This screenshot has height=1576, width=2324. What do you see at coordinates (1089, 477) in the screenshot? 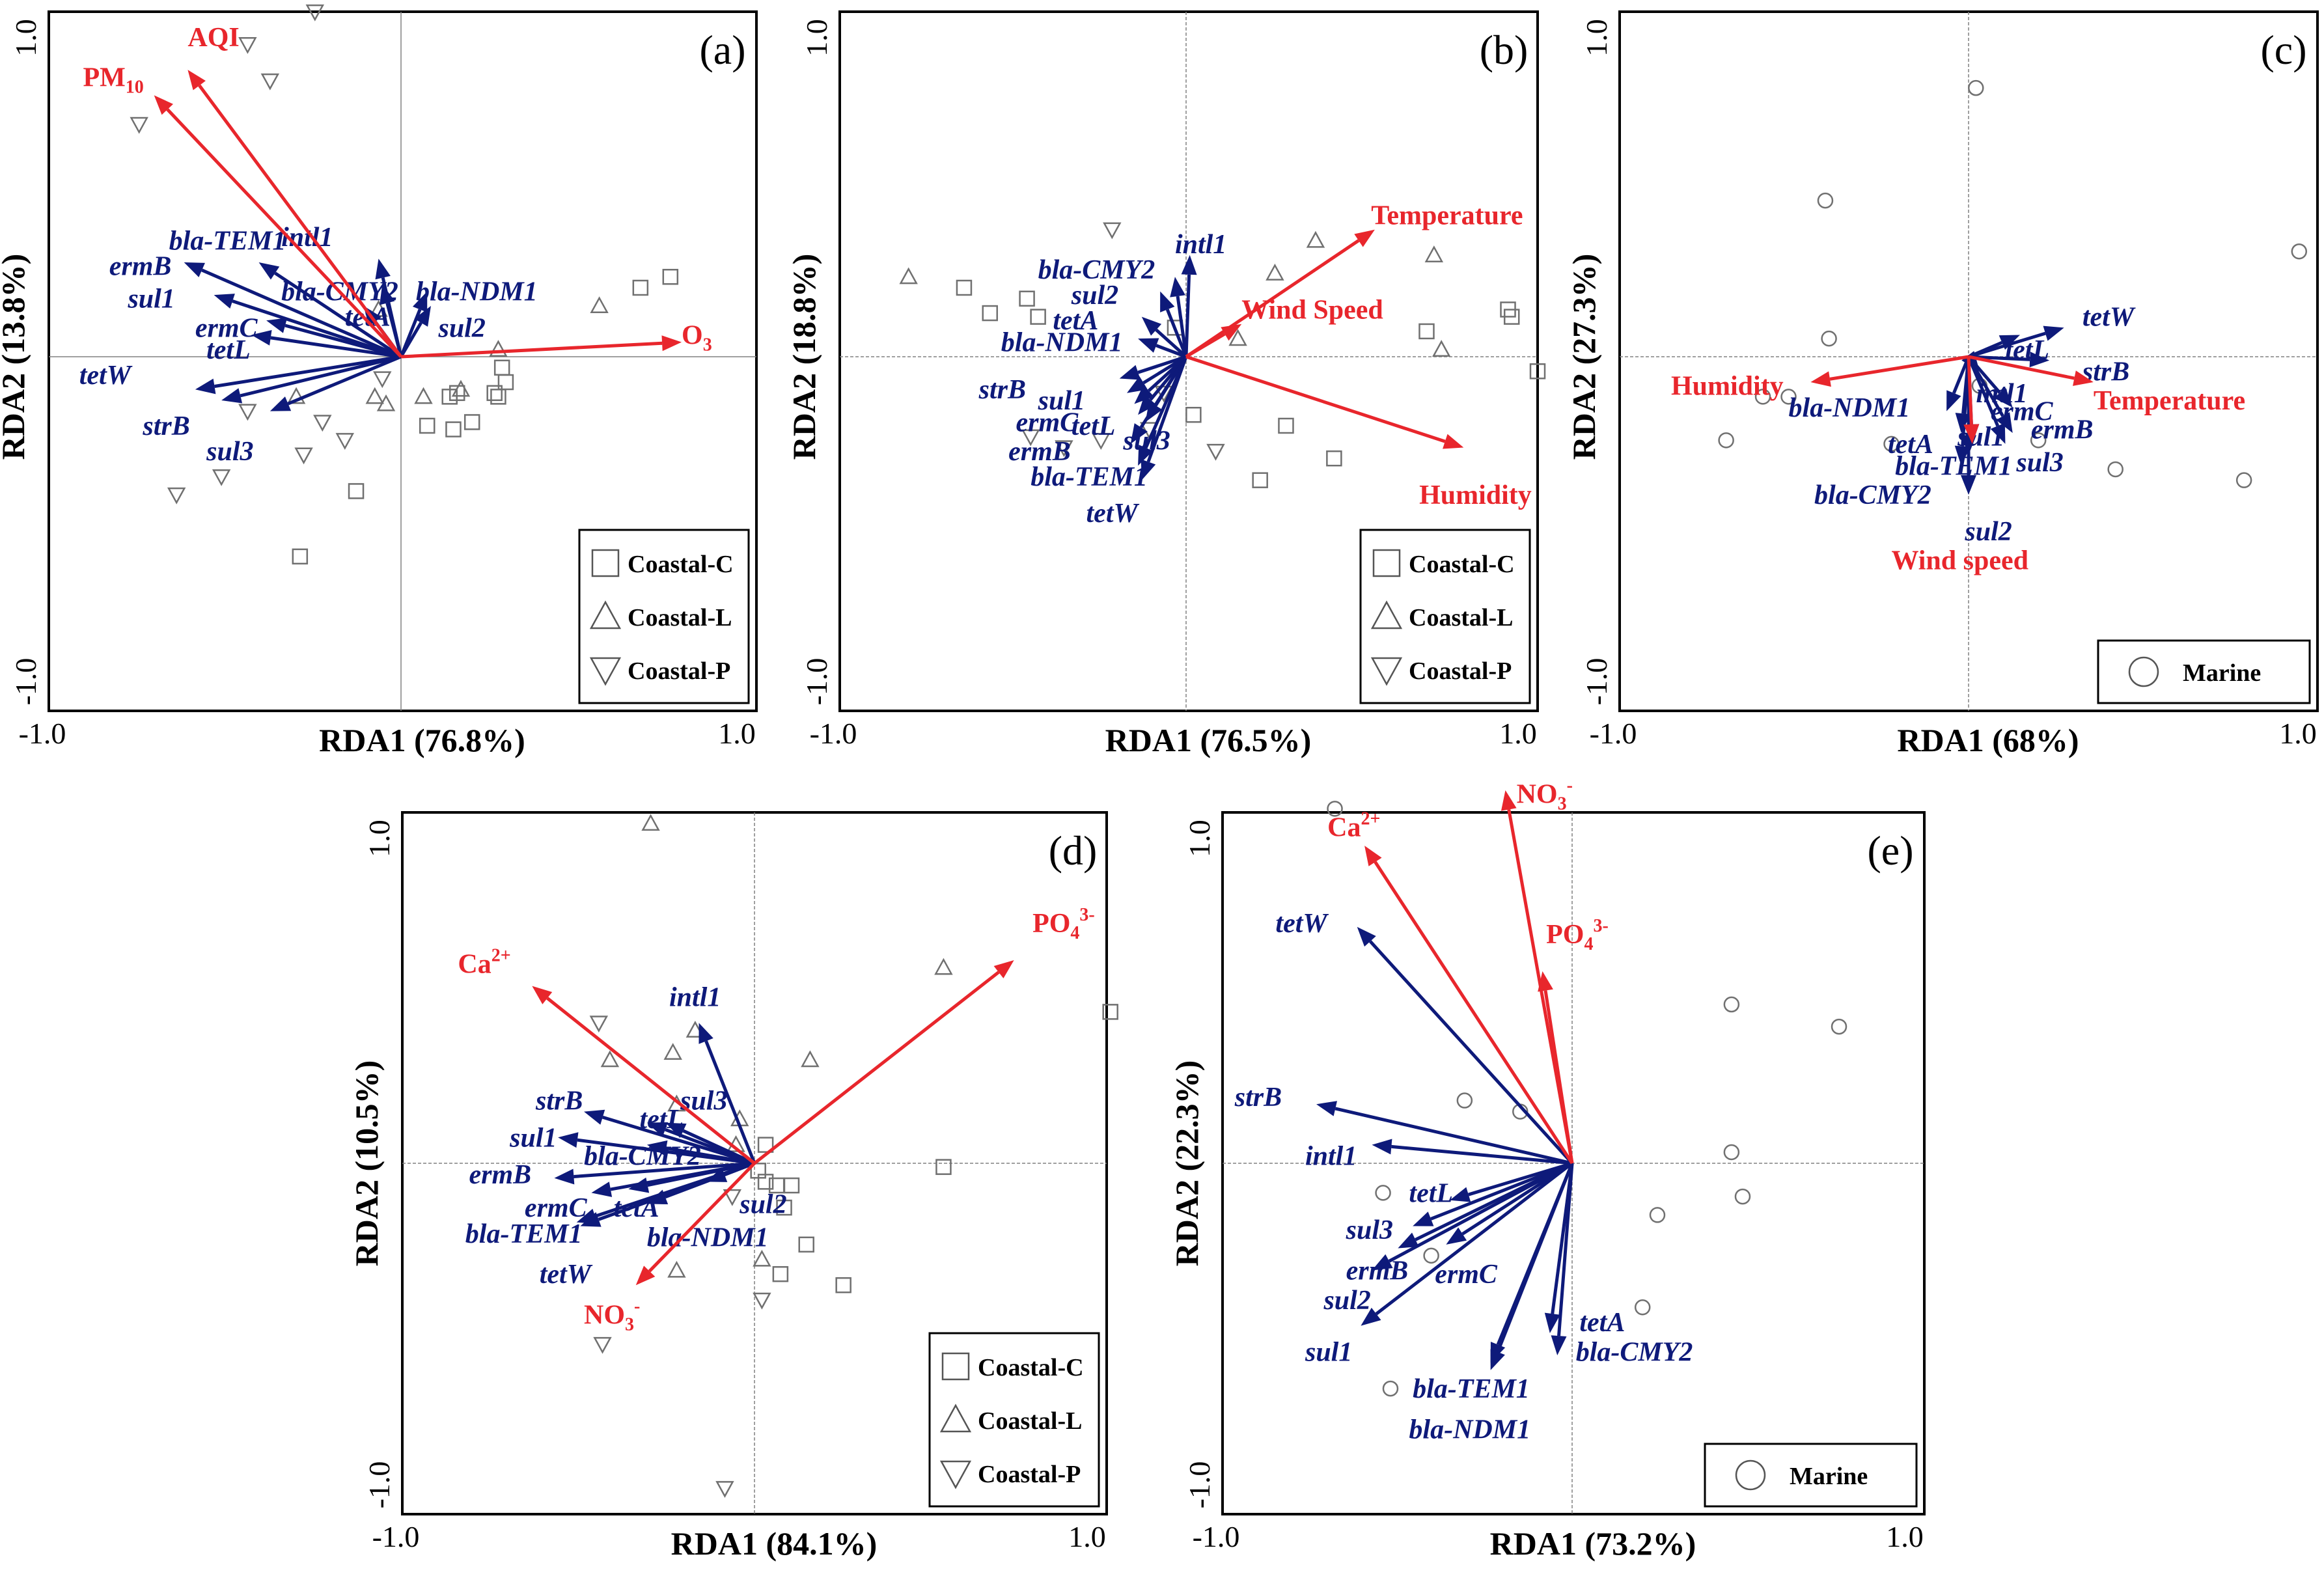
I see `gene-label: bla-TEM1` at bounding box center [1089, 477].